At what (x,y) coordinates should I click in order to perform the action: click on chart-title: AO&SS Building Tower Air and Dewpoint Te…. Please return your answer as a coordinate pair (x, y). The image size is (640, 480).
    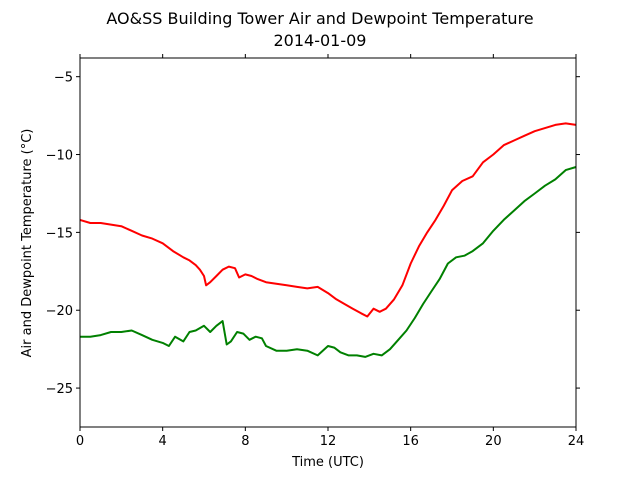
    Looking at the image, I should click on (319, 18).